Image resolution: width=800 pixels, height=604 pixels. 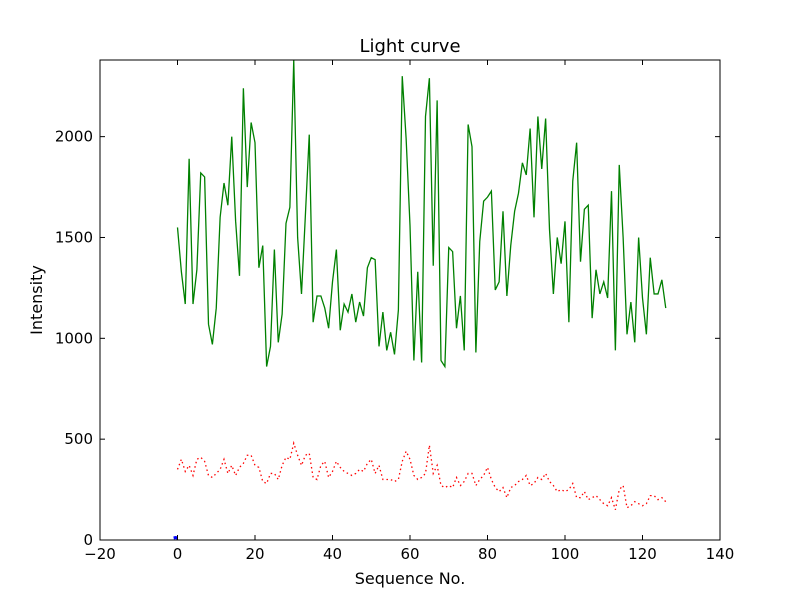 What do you see at coordinates (410, 578) in the screenshot?
I see `x-axis-label: Sequence No.` at bounding box center [410, 578].